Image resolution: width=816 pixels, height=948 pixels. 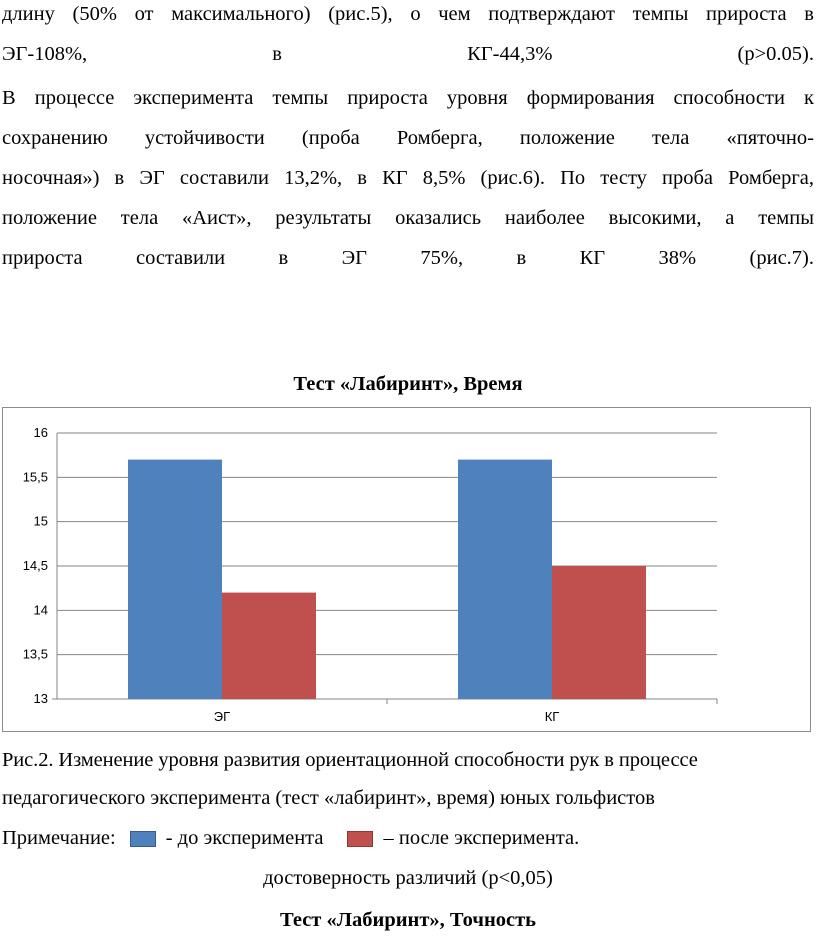 What do you see at coordinates (244, 838) in the screenshot?
I see `legend-before-label: - до эксперимента` at bounding box center [244, 838].